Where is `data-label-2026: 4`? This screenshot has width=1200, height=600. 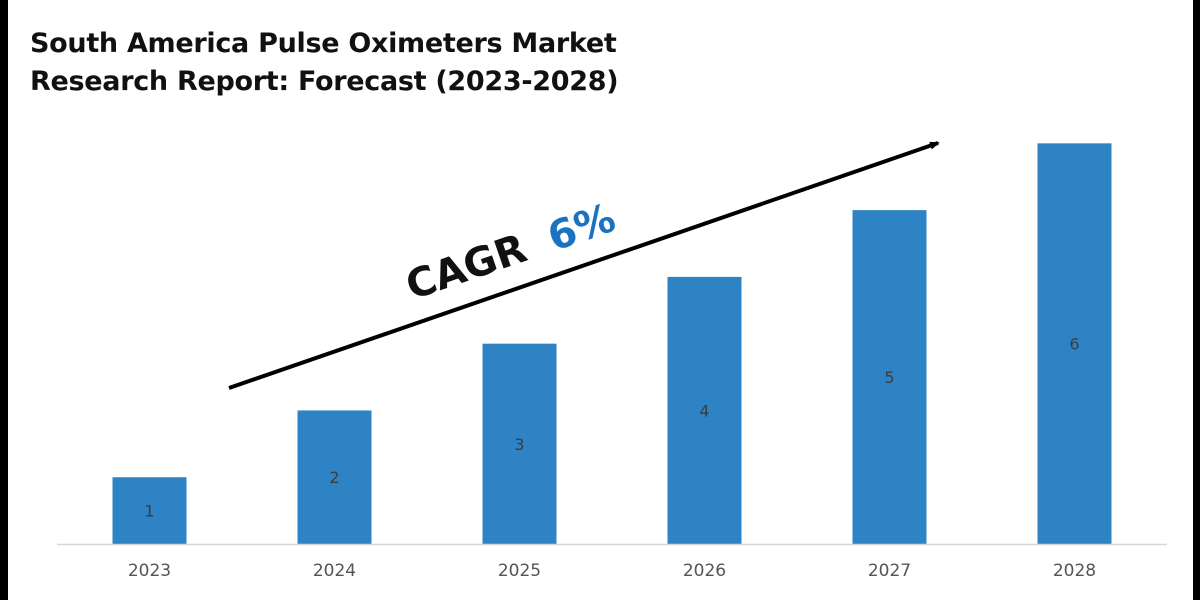 data-label-2026: 4 is located at coordinates (704, 410).